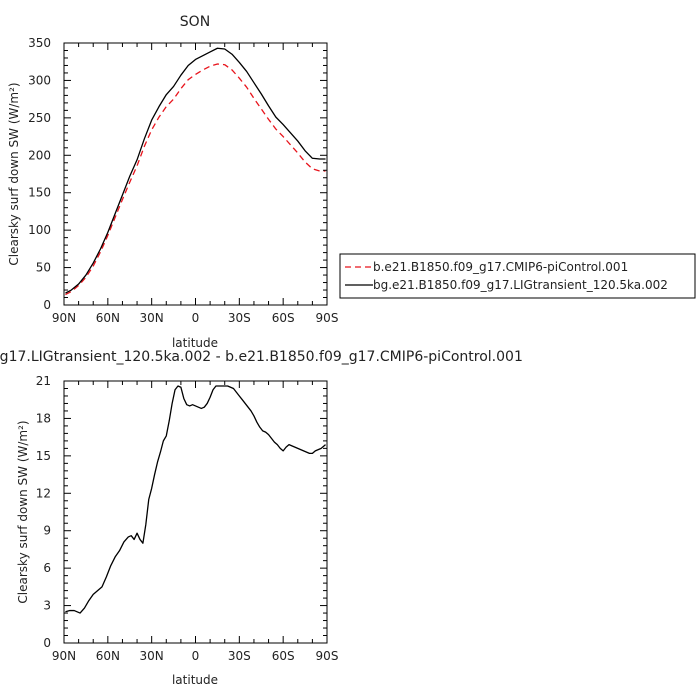 Image resolution: width=700 pixels, height=700 pixels. I want to click on top-chart-y-tick-label: 50, so click(43, 268).